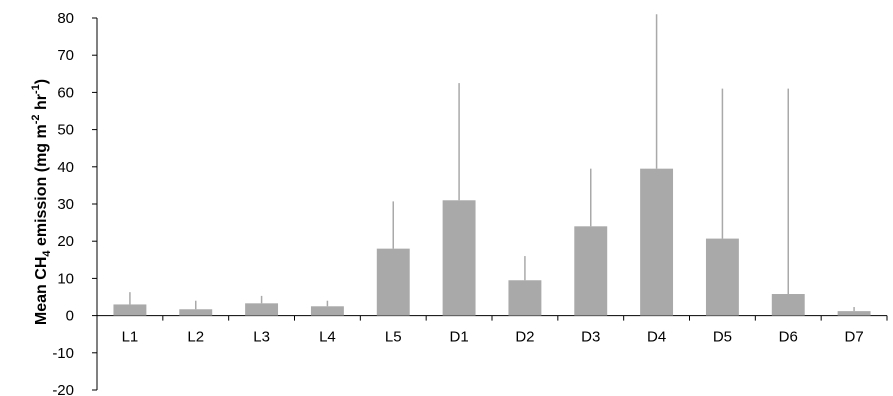 This screenshot has width=893, height=396. What do you see at coordinates (493, 337) in the screenshot?
I see `x-tick-labels: L1 L2 L3 L4 L5 D1 D2 D3 D4 D5 D6 D7` at bounding box center [493, 337].